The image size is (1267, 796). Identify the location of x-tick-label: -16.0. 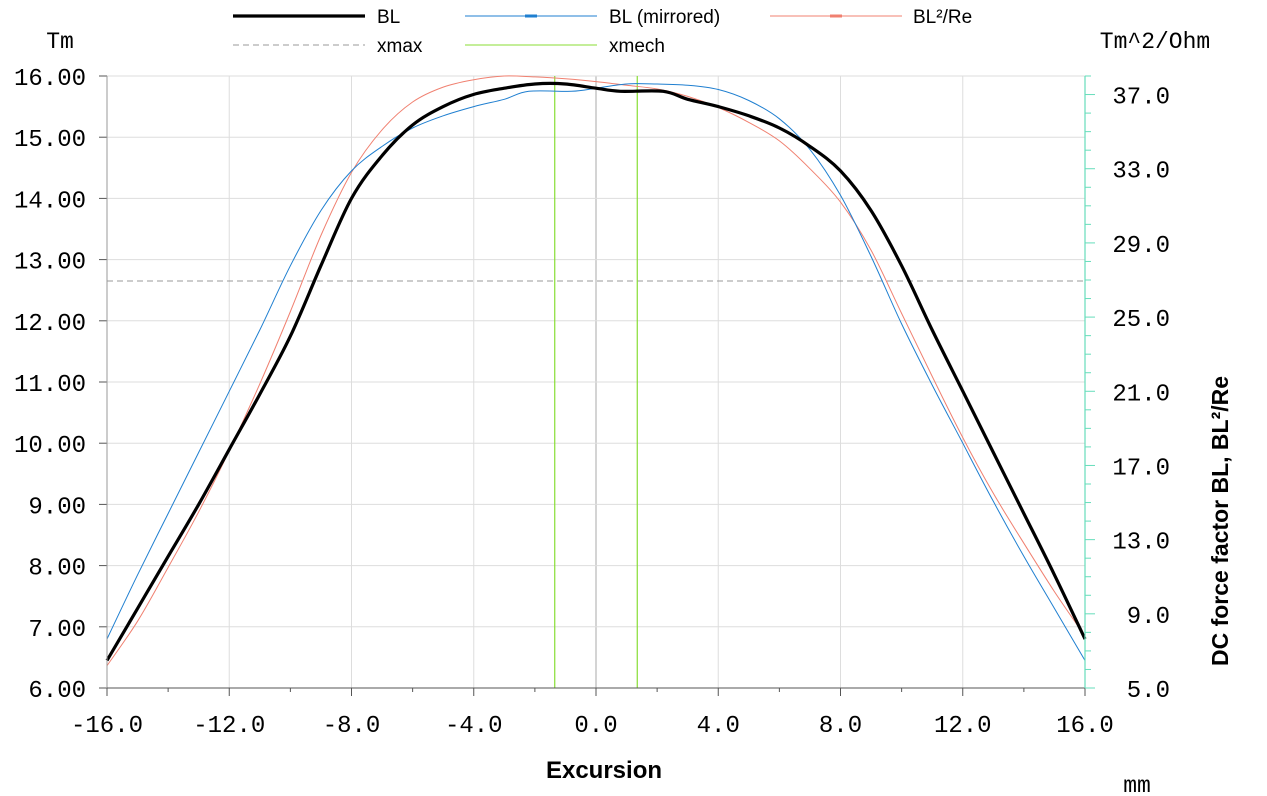
(107, 726).